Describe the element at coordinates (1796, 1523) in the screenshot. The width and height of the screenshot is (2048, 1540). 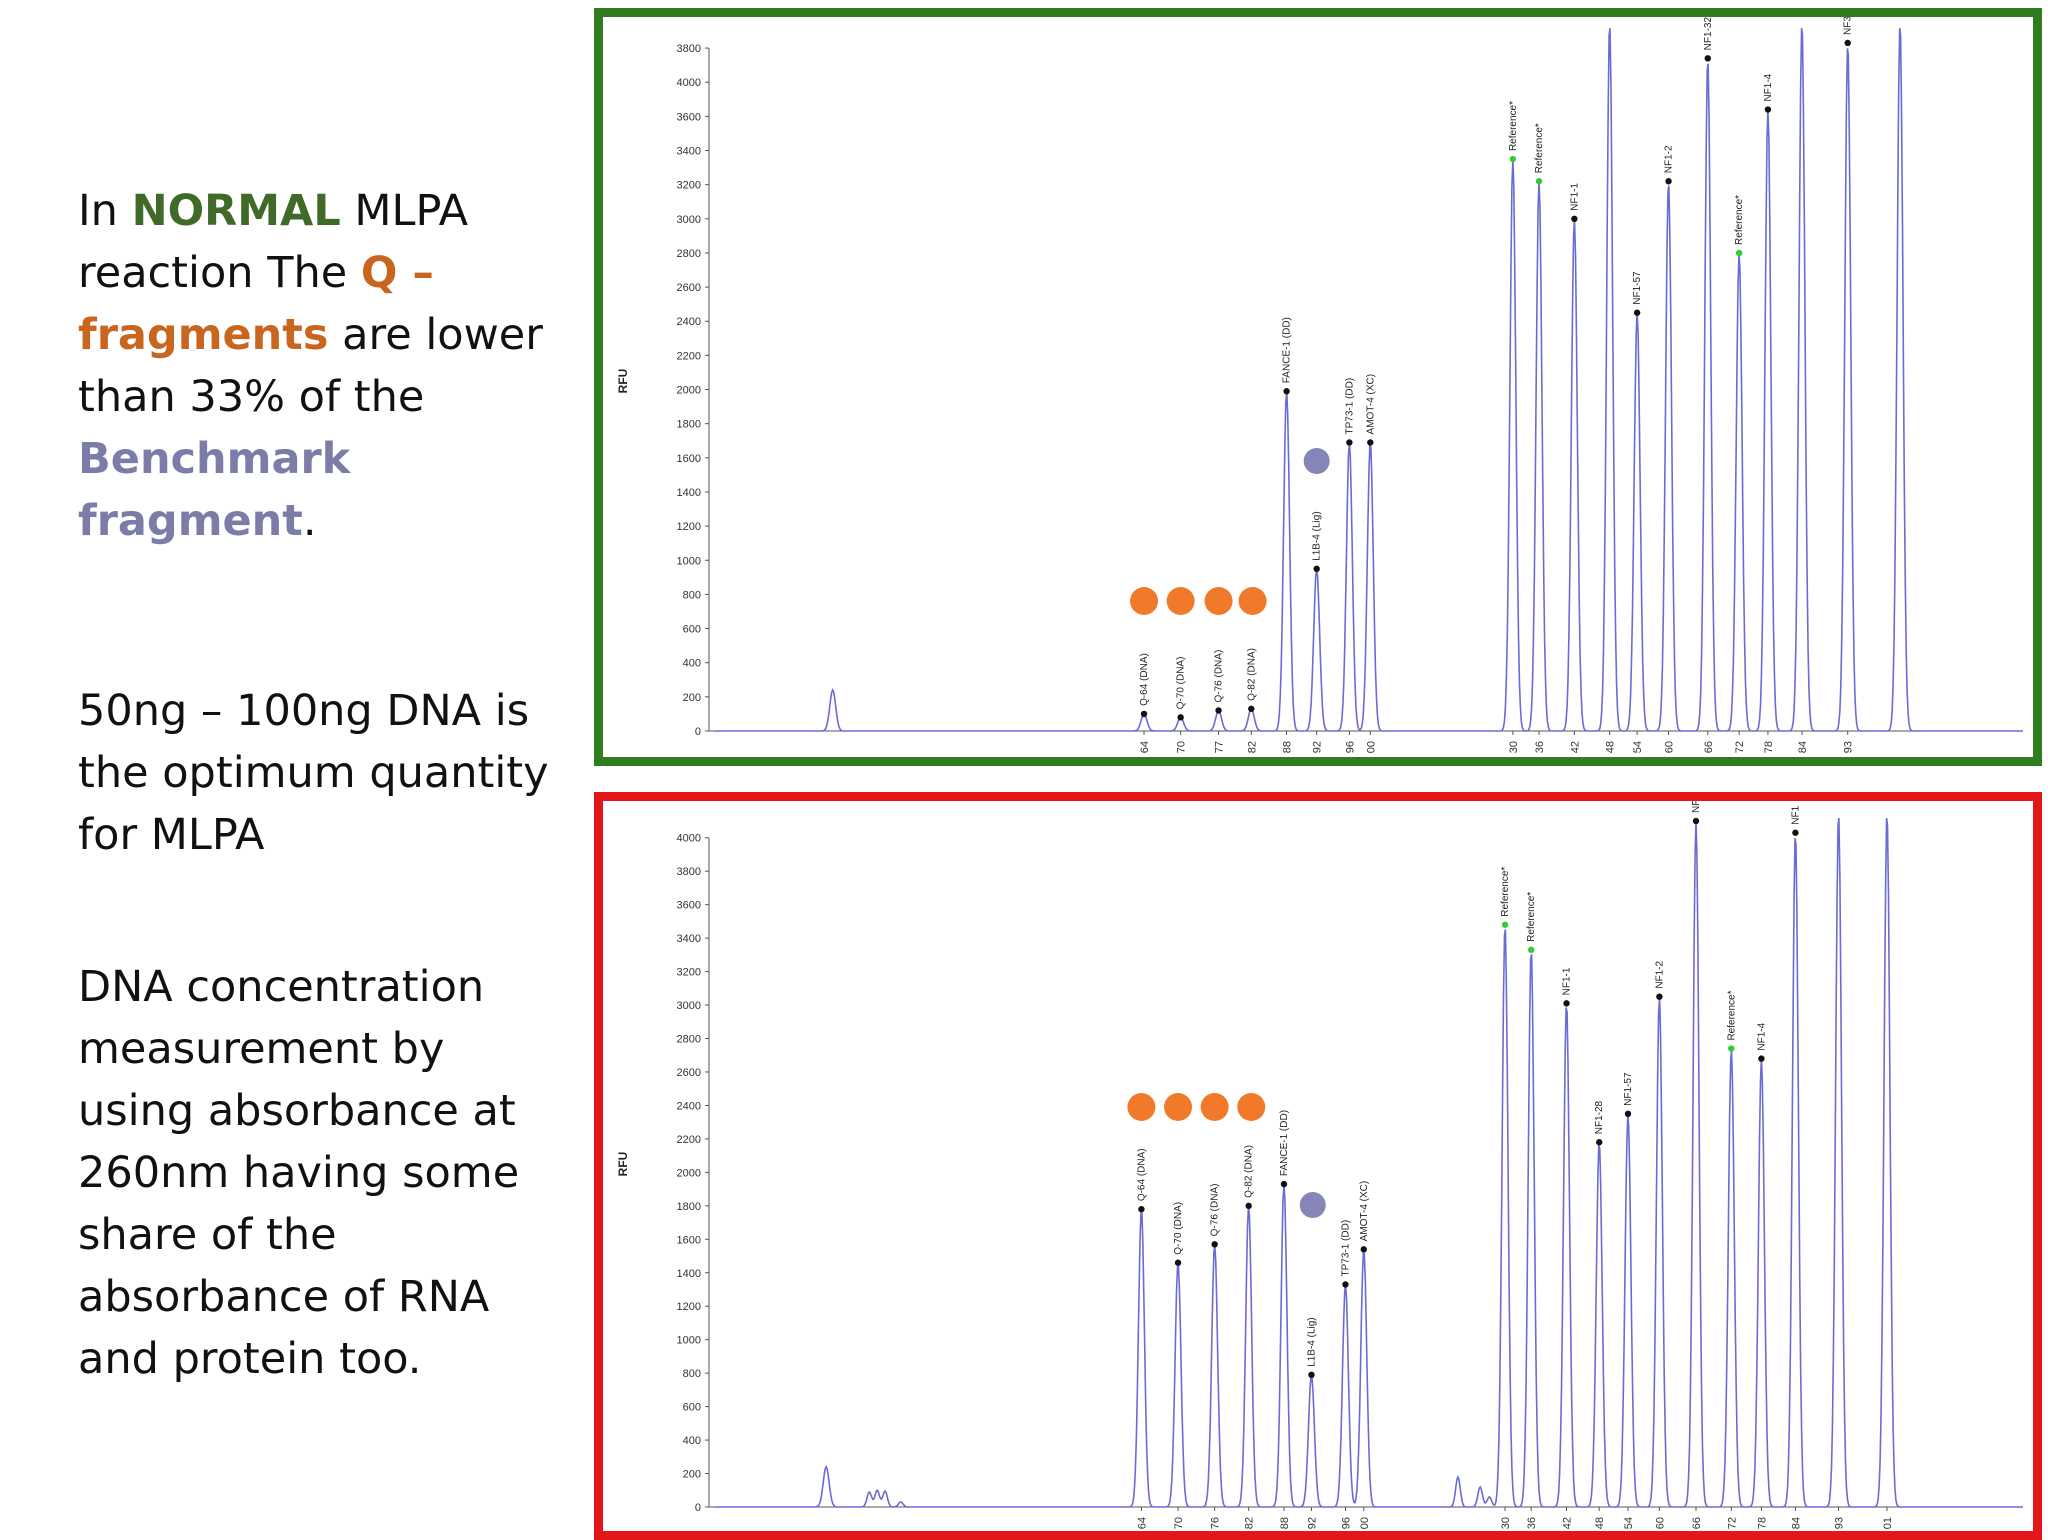
I see `x-tick-label: 84` at that location.